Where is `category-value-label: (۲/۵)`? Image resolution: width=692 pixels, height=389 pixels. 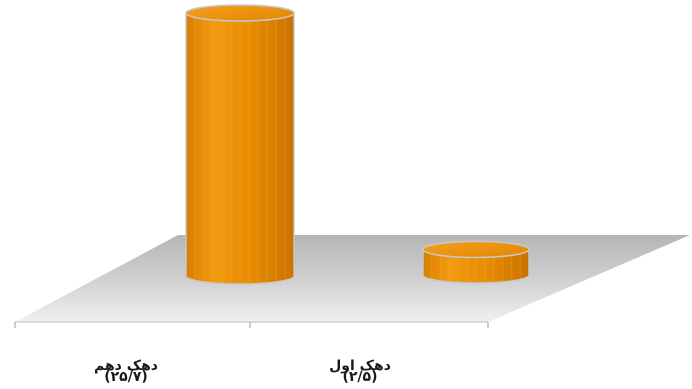 category-value-label: (۲/۵) is located at coordinates (360, 377).